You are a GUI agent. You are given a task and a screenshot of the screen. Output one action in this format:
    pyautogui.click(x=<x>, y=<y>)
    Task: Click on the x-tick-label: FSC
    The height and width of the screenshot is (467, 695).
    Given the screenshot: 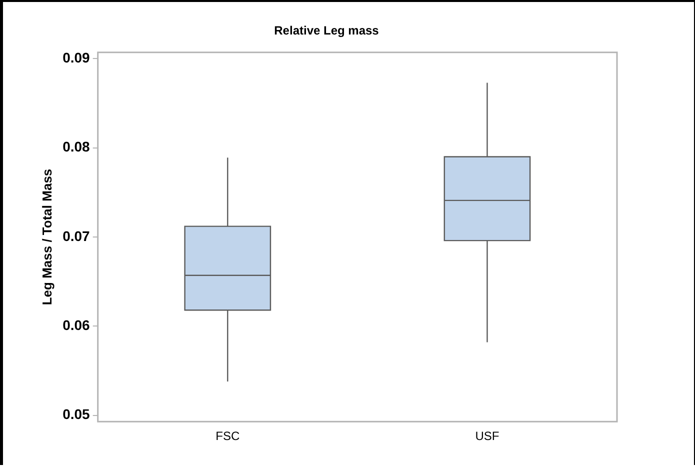 What is the action you would take?
    pyautogui.click(x=228, y=436)
    